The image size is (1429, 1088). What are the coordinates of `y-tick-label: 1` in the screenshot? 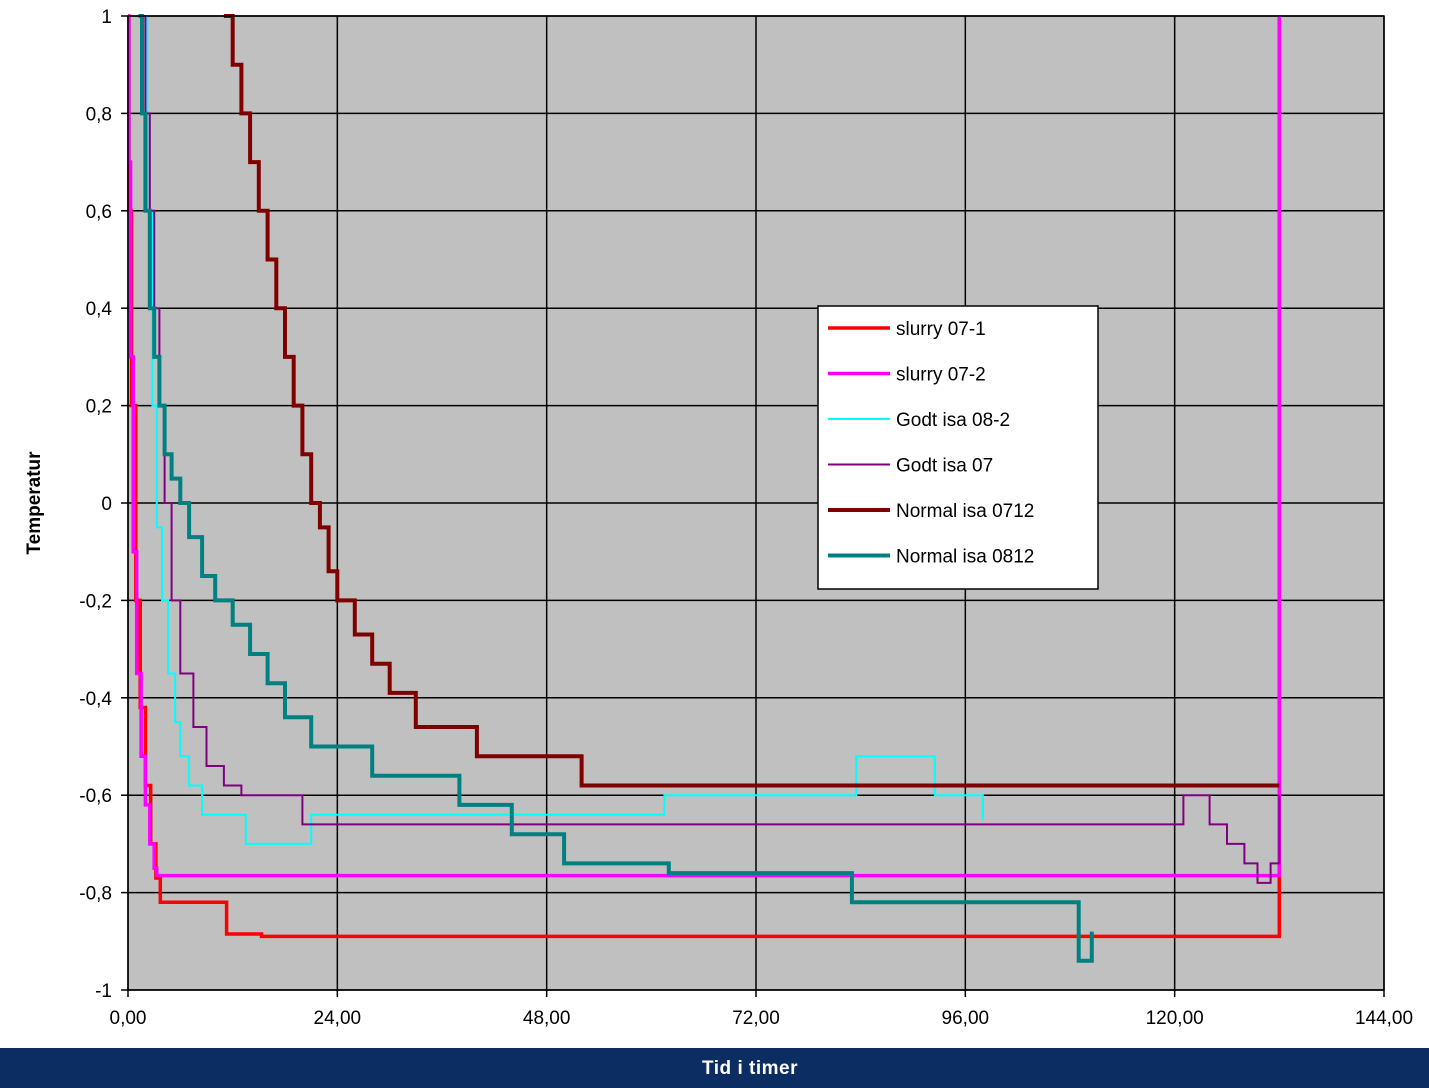 It's located at (106, 17).